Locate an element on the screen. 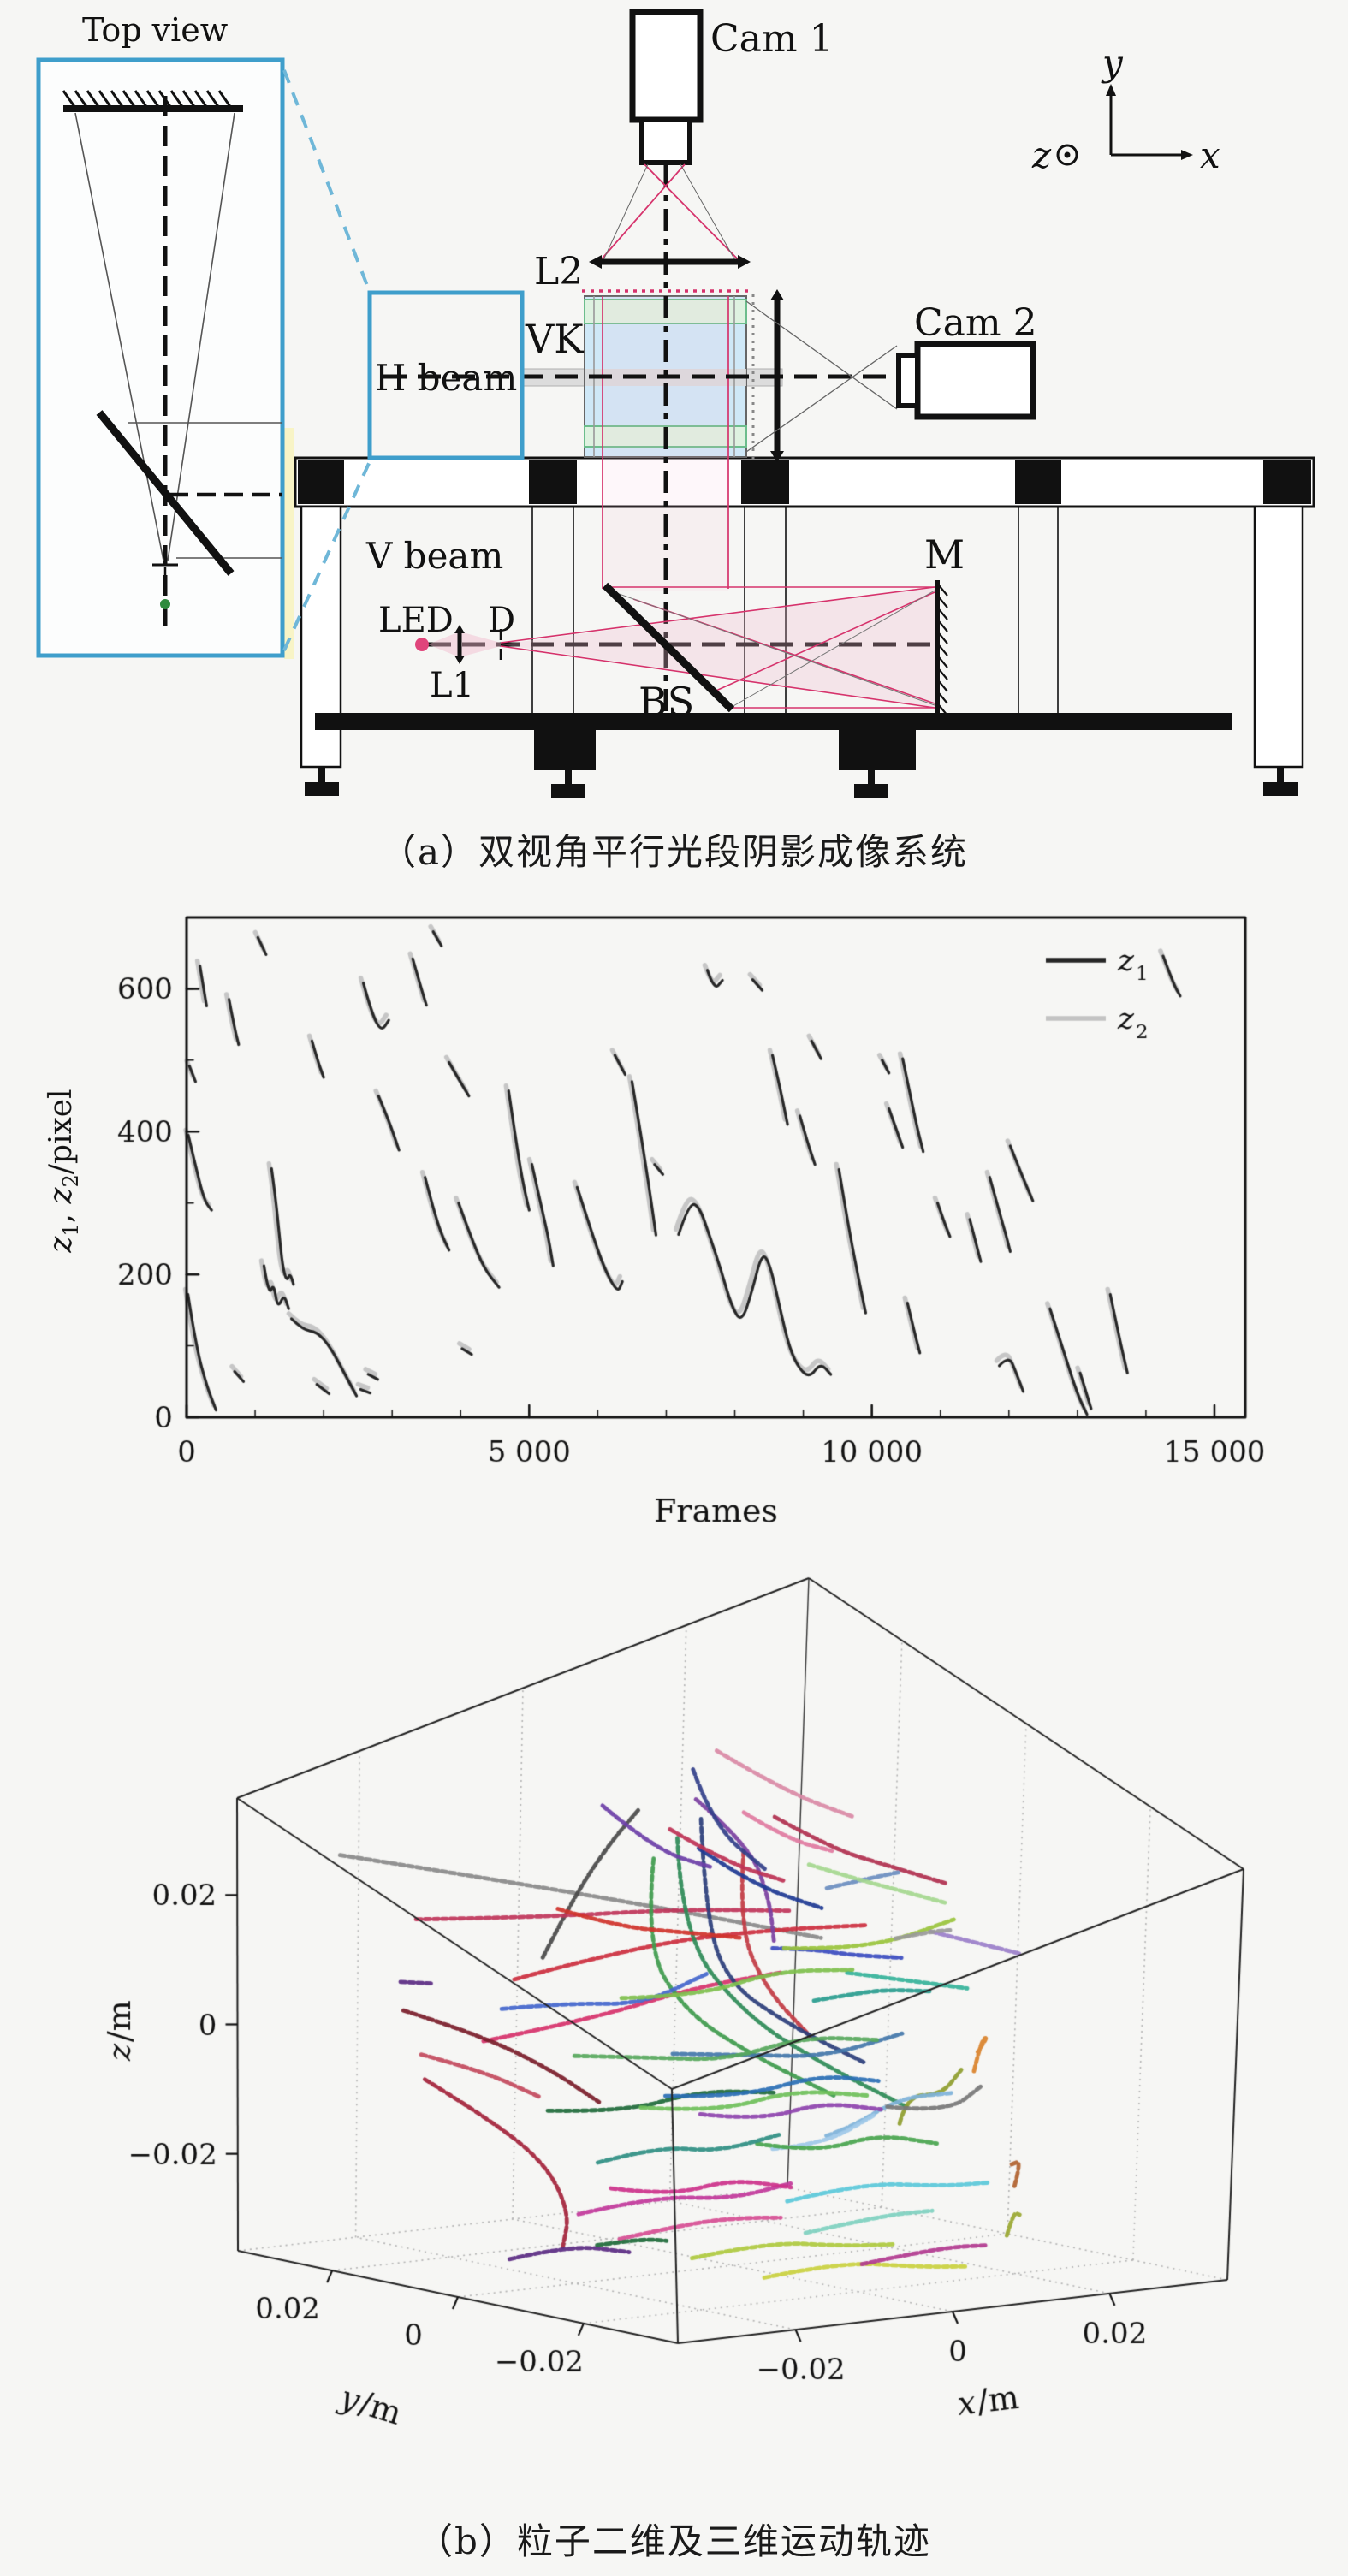 The image size is (1348, 2576). cam1-lens is located at coordinates (665, 141).